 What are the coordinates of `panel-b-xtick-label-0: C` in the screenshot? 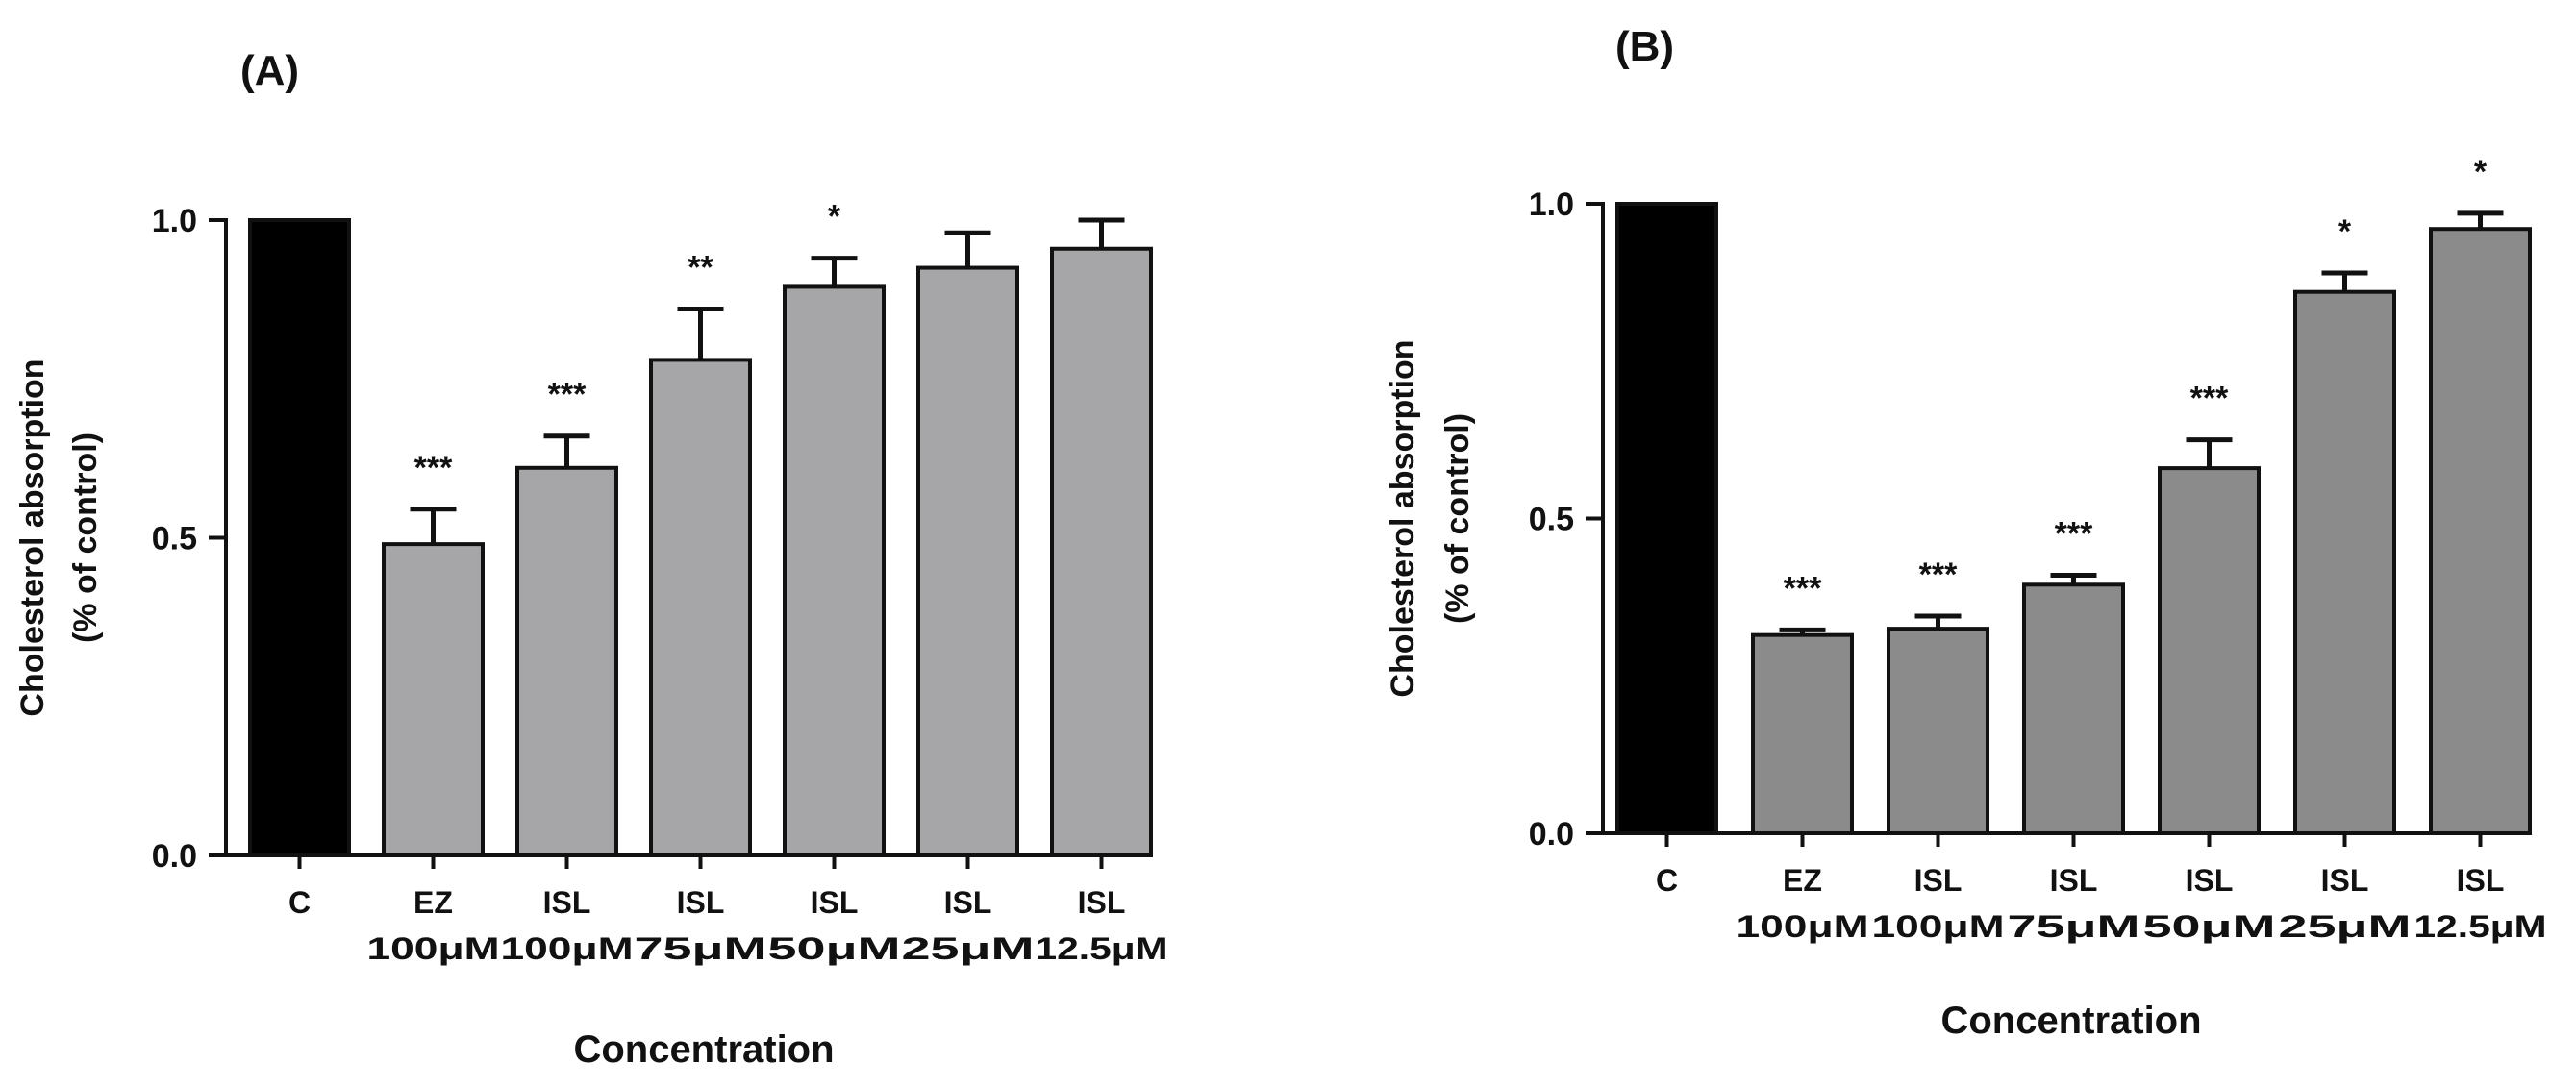 It's located at (1667, 880).